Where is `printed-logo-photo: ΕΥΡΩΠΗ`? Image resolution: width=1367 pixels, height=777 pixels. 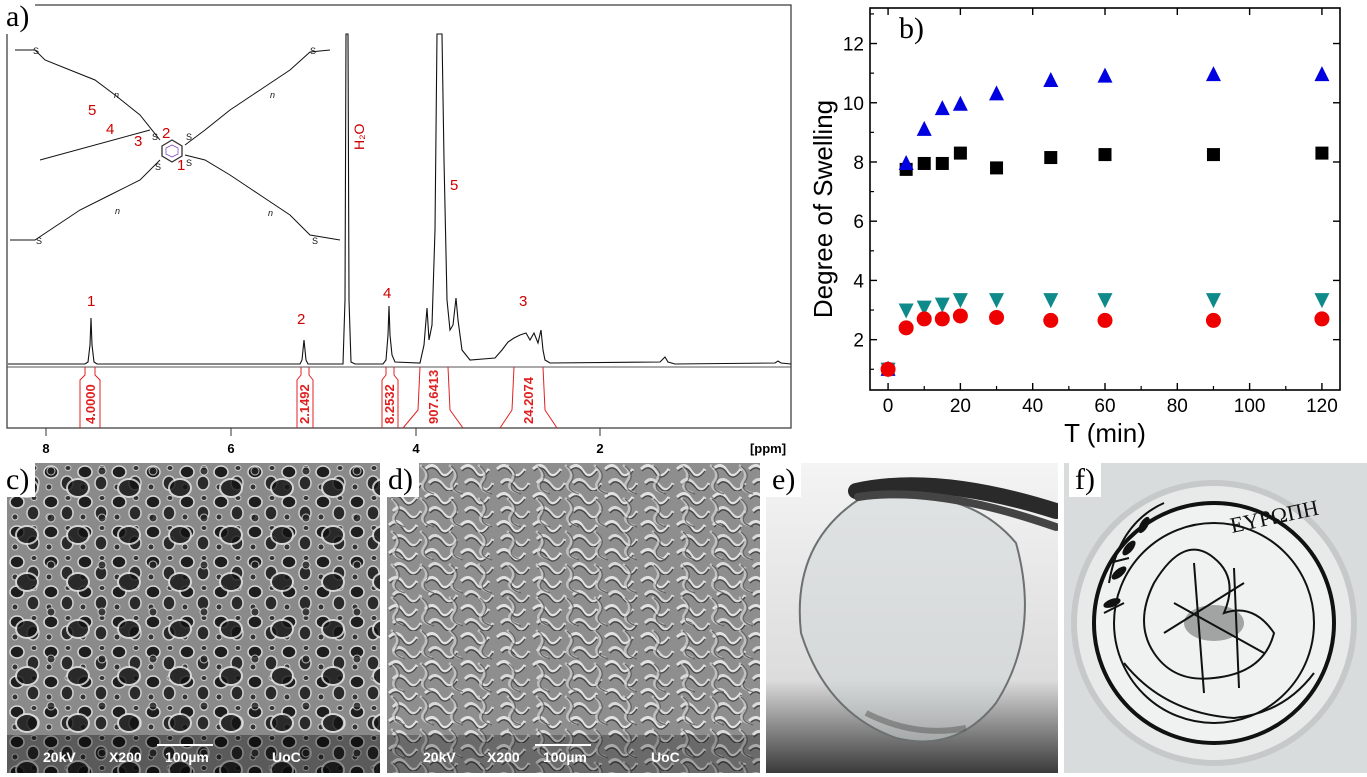 printed-logo-photo: ΕΥΡΩΠΗ is located at coordinates (1215, 618).